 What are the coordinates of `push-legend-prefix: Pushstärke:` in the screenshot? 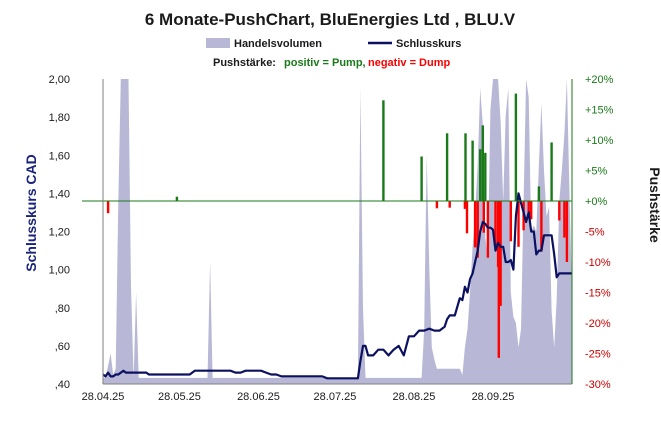 It's located at (244, 63).